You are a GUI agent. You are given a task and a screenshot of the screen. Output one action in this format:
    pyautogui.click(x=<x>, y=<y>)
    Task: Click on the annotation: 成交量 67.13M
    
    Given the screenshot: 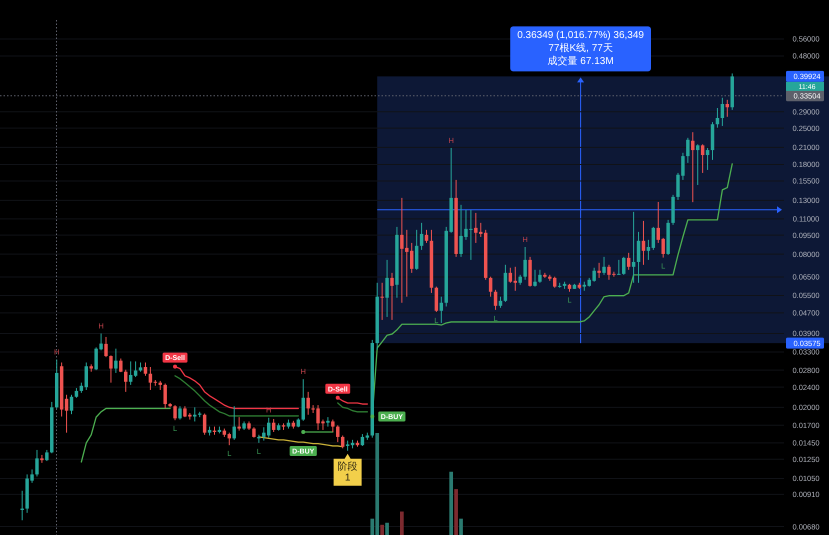 What is the action you would take?
    pyautogui.click(x=581, y=60)
    